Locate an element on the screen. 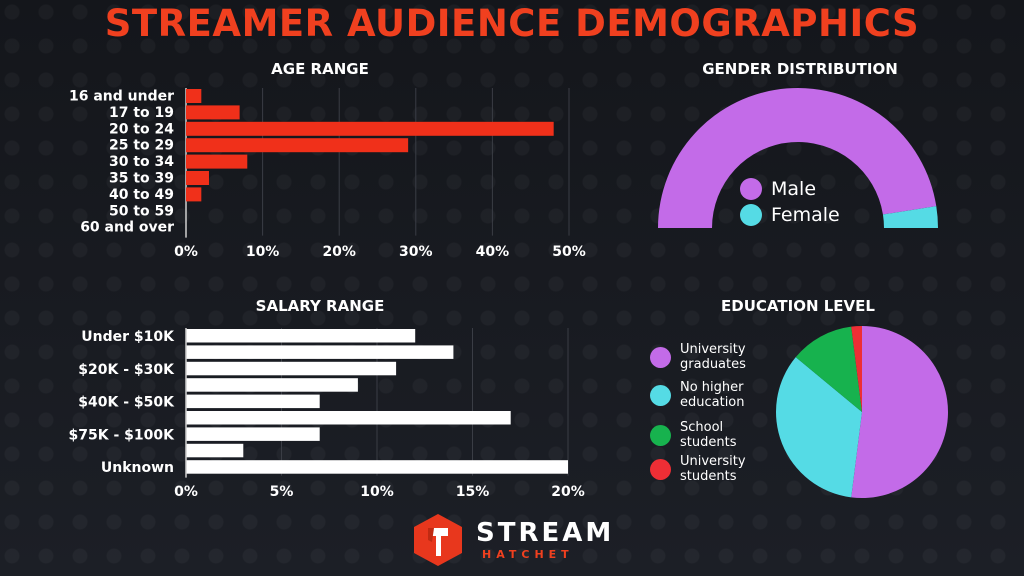  salary-category-label: $75K - $100K is located at coordinates (122, 435).